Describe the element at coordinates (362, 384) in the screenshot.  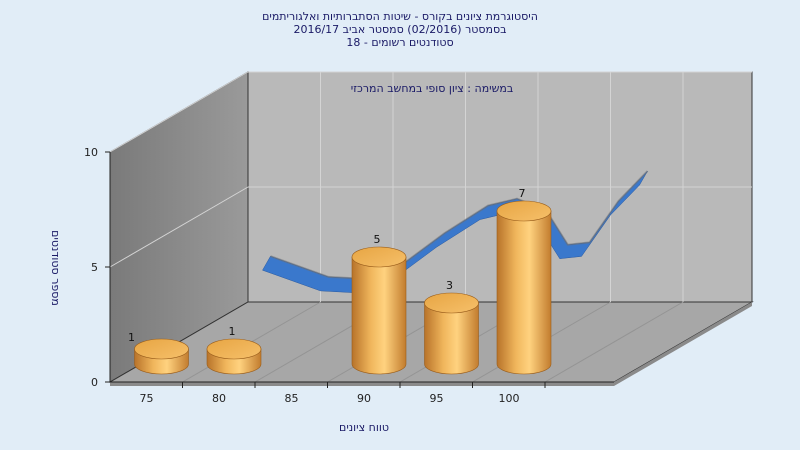
I see `floor-edge` at that location.